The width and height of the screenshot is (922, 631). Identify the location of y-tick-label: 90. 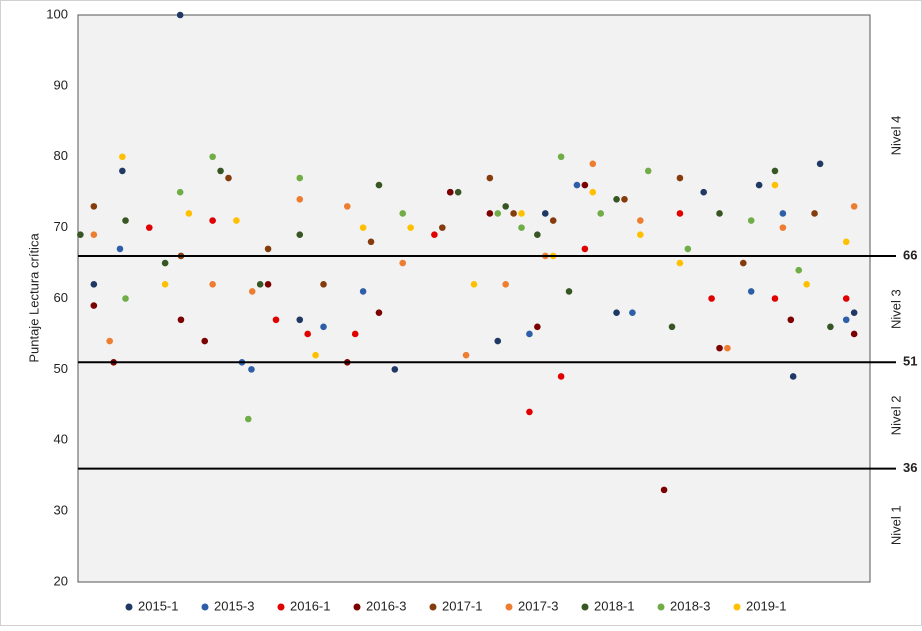
(61, 84).